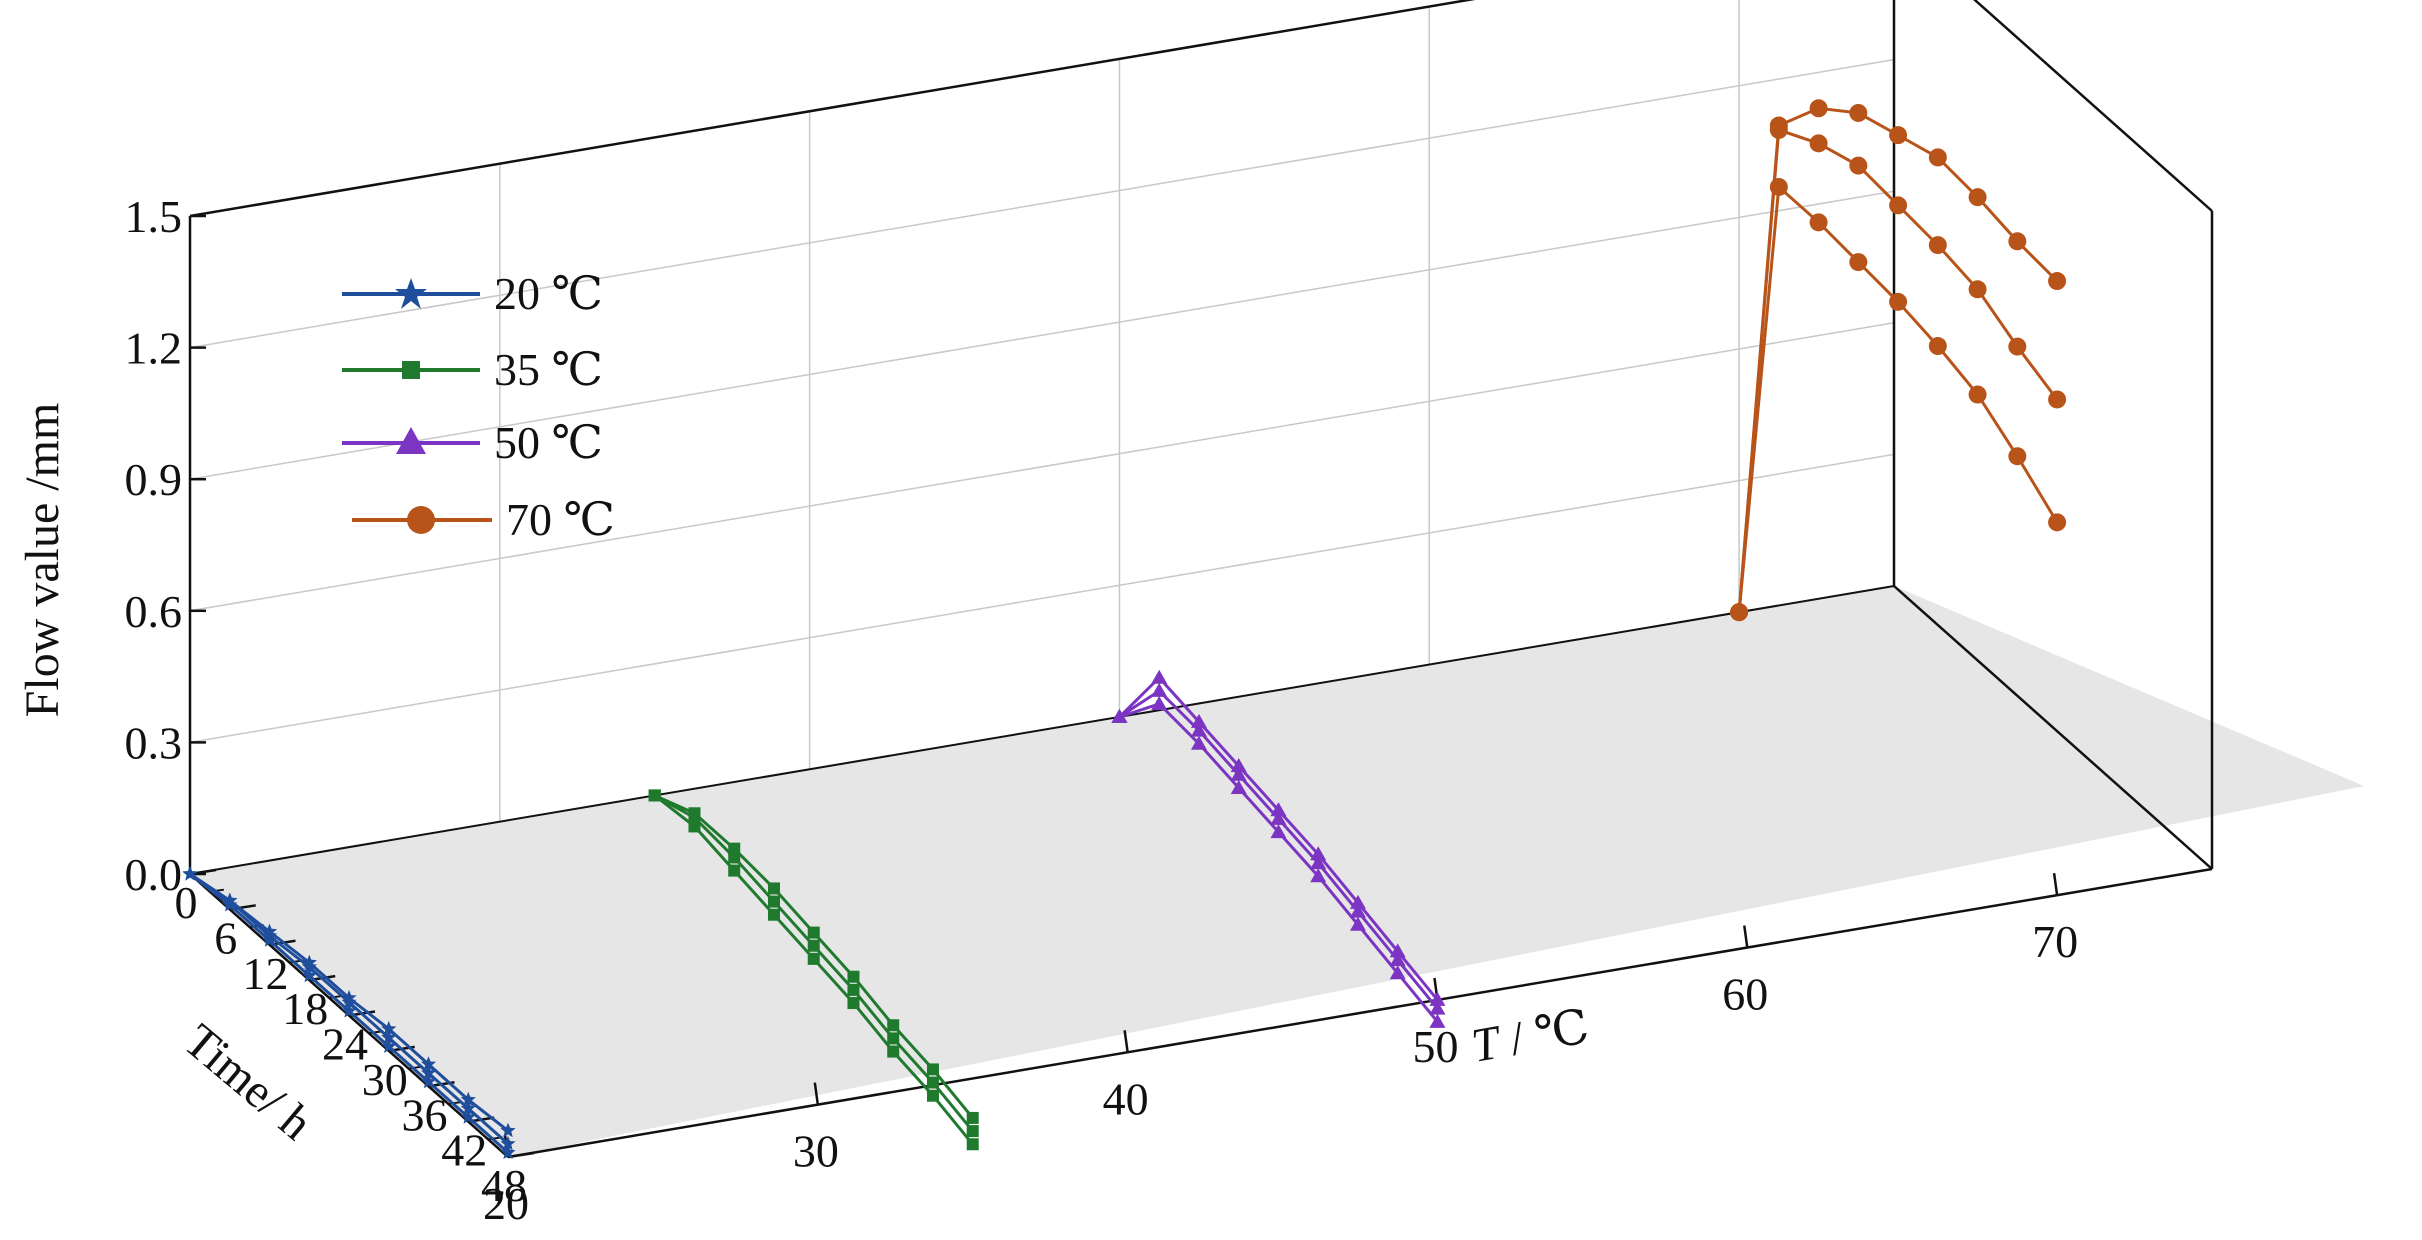  Describe the element at coordinates (154, 479) in the screenshot. I see `z-tick-label: 0.9` at that location.